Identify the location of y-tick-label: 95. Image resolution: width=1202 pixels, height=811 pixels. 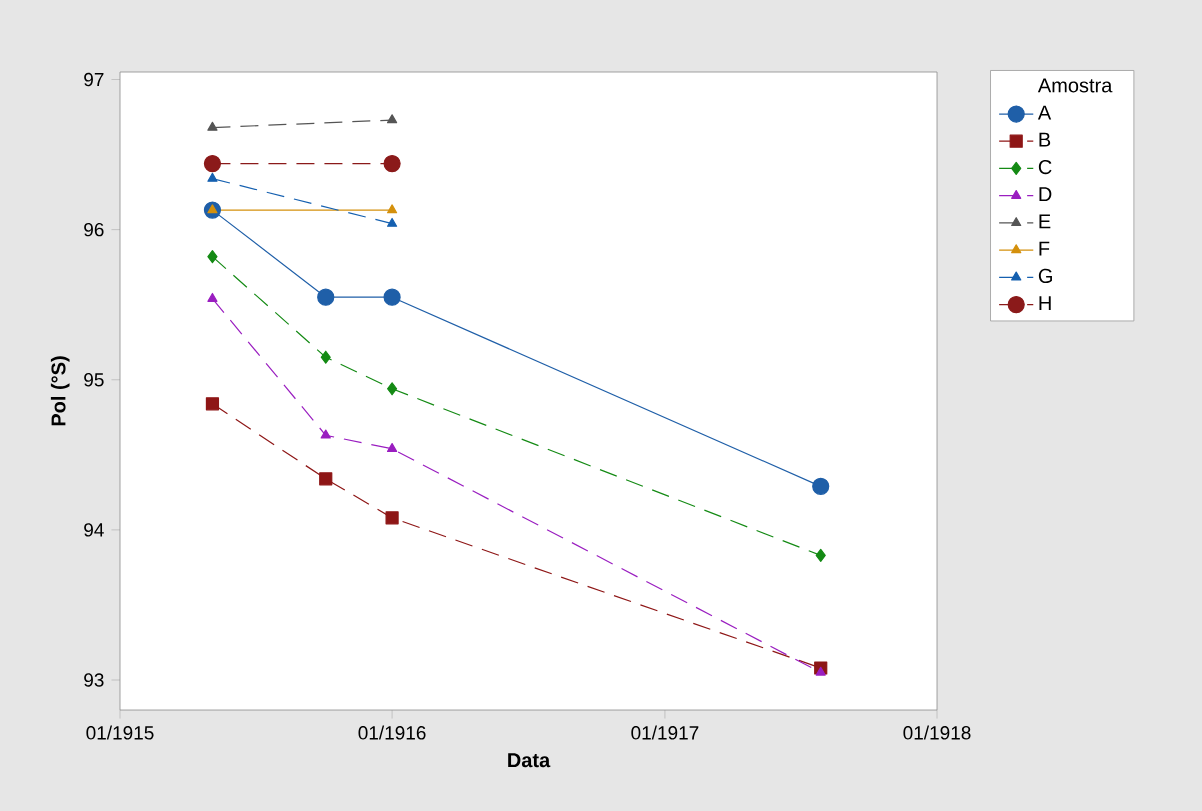
(94, 380).